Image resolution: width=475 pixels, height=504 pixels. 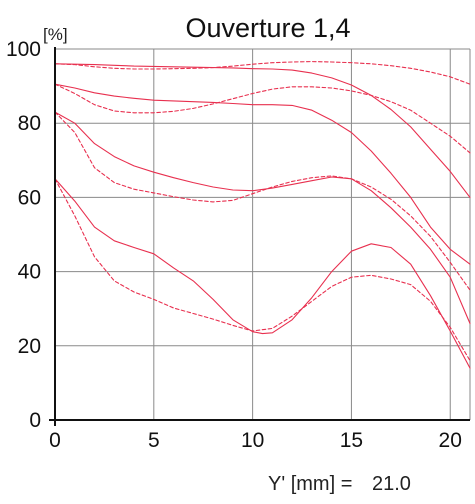 What do you see at coordinates (154, 440) in the screenshot?
I see `x-tick-label-5: 5` at bounding box center [154, 440].